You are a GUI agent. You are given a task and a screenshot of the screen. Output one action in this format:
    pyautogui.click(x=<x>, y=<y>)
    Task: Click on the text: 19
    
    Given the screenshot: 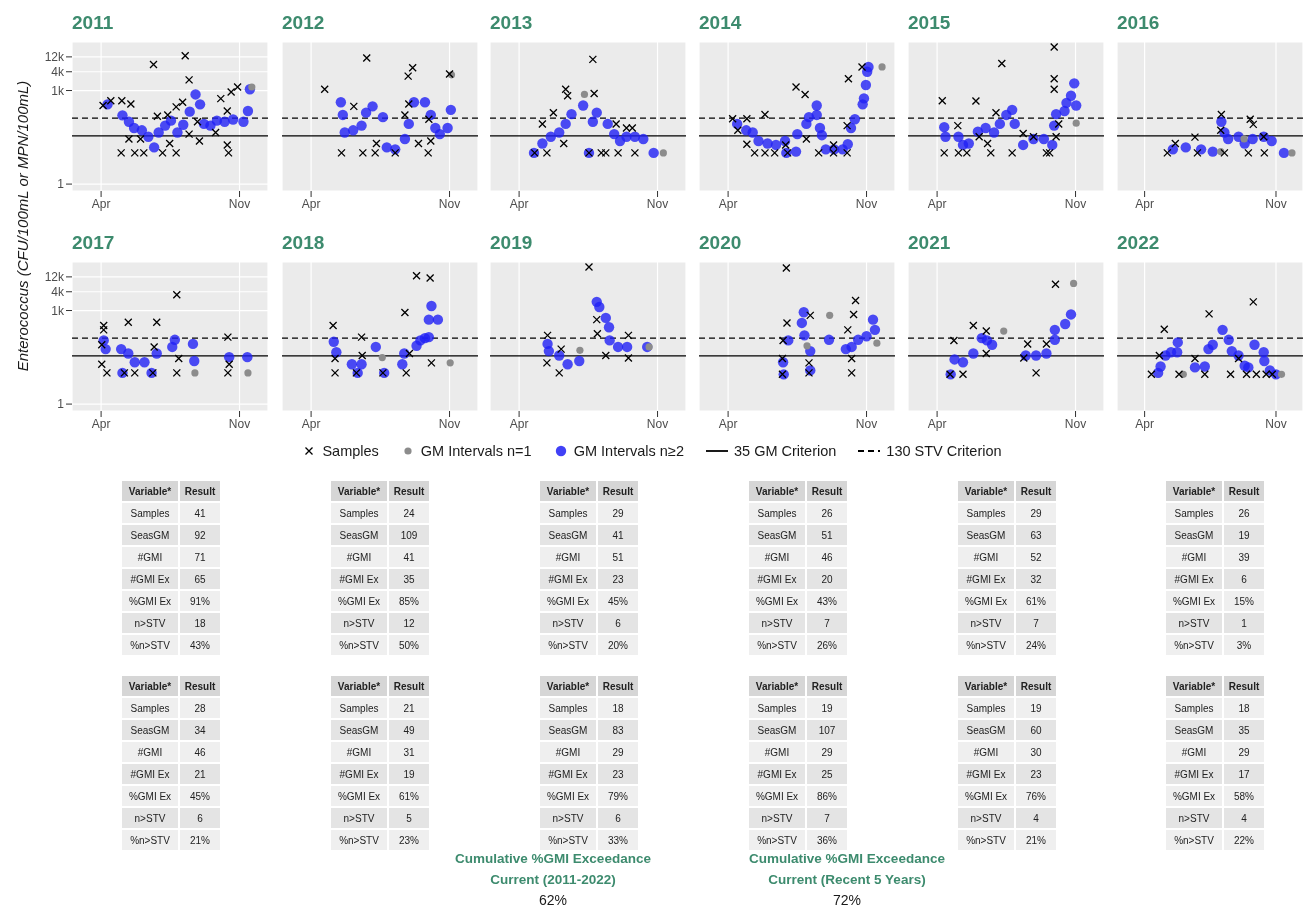 What is the action you would take?
    pyautogui.click(x=1036, y=708)
    